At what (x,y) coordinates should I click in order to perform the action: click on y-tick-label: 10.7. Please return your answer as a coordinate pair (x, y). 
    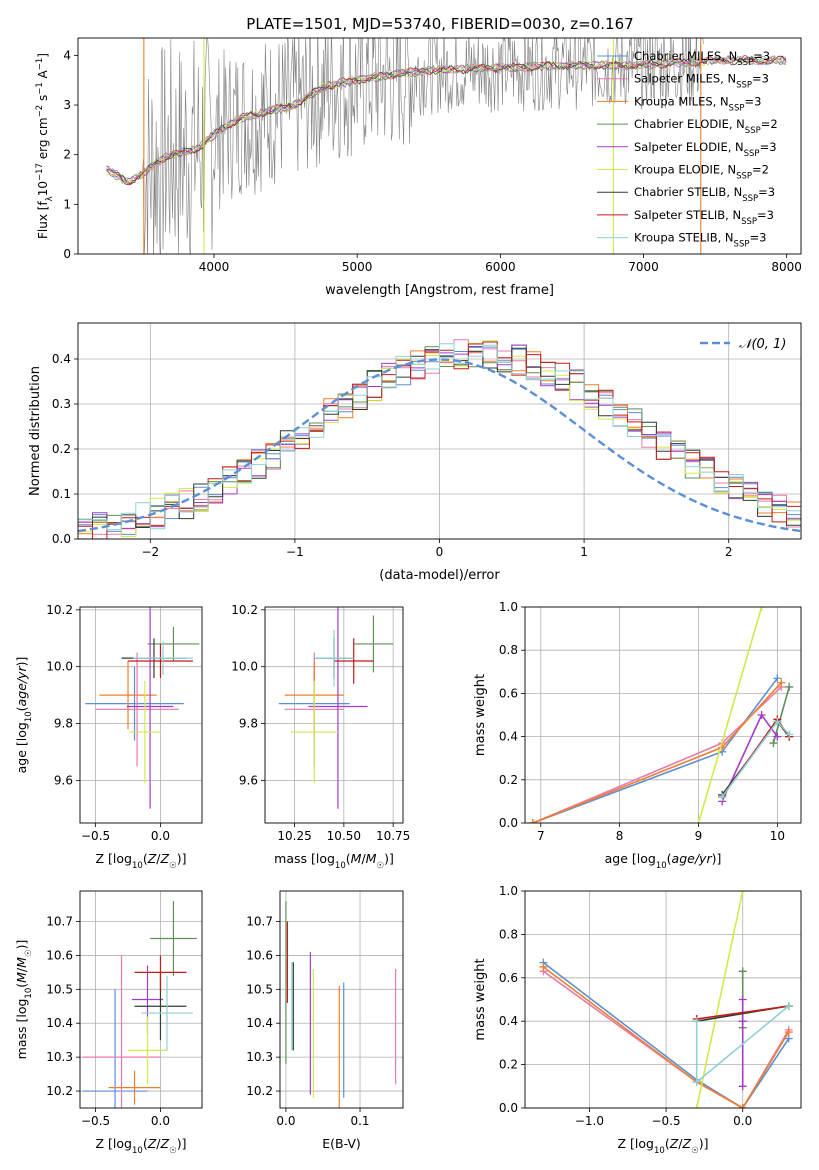
    Looking at the image, I should click on (59, 922).